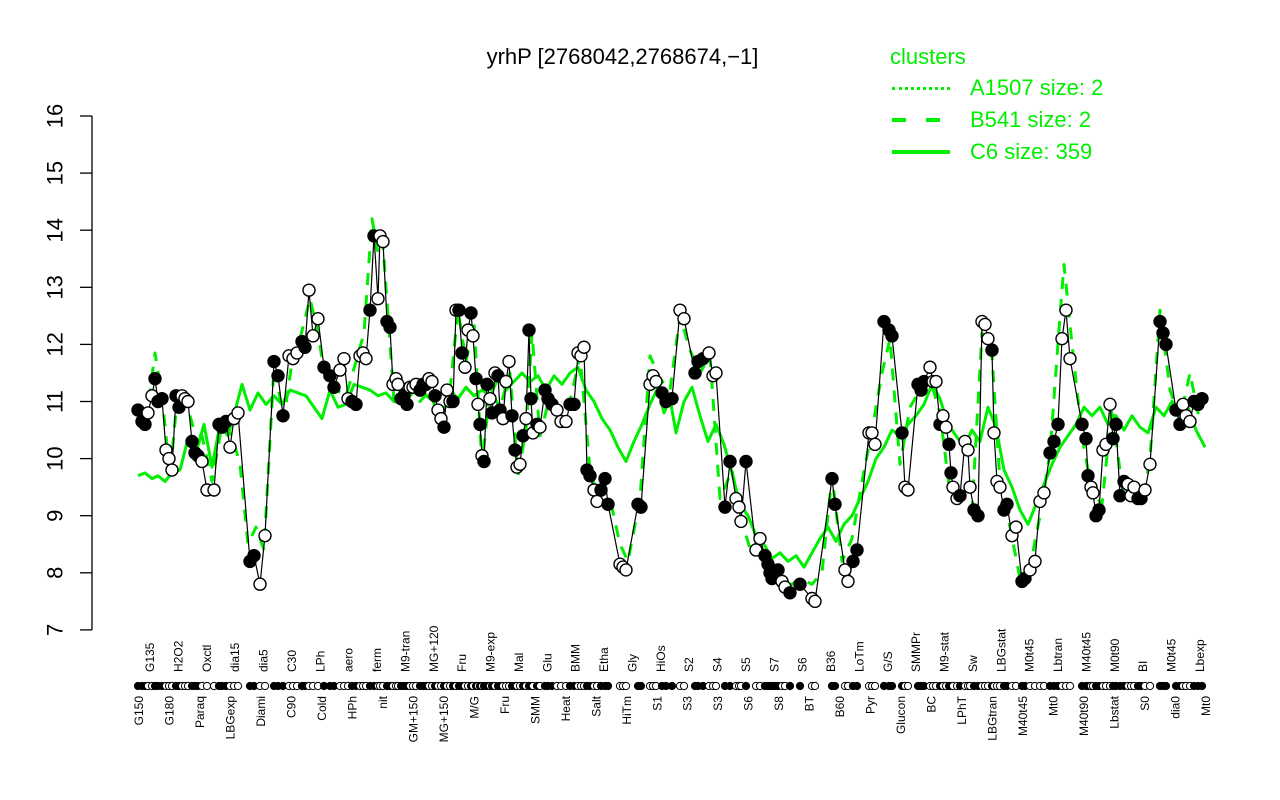 The height and width of the screenshot is (800, 1280). I want to click on svg-text: S2, so click(689, 664).